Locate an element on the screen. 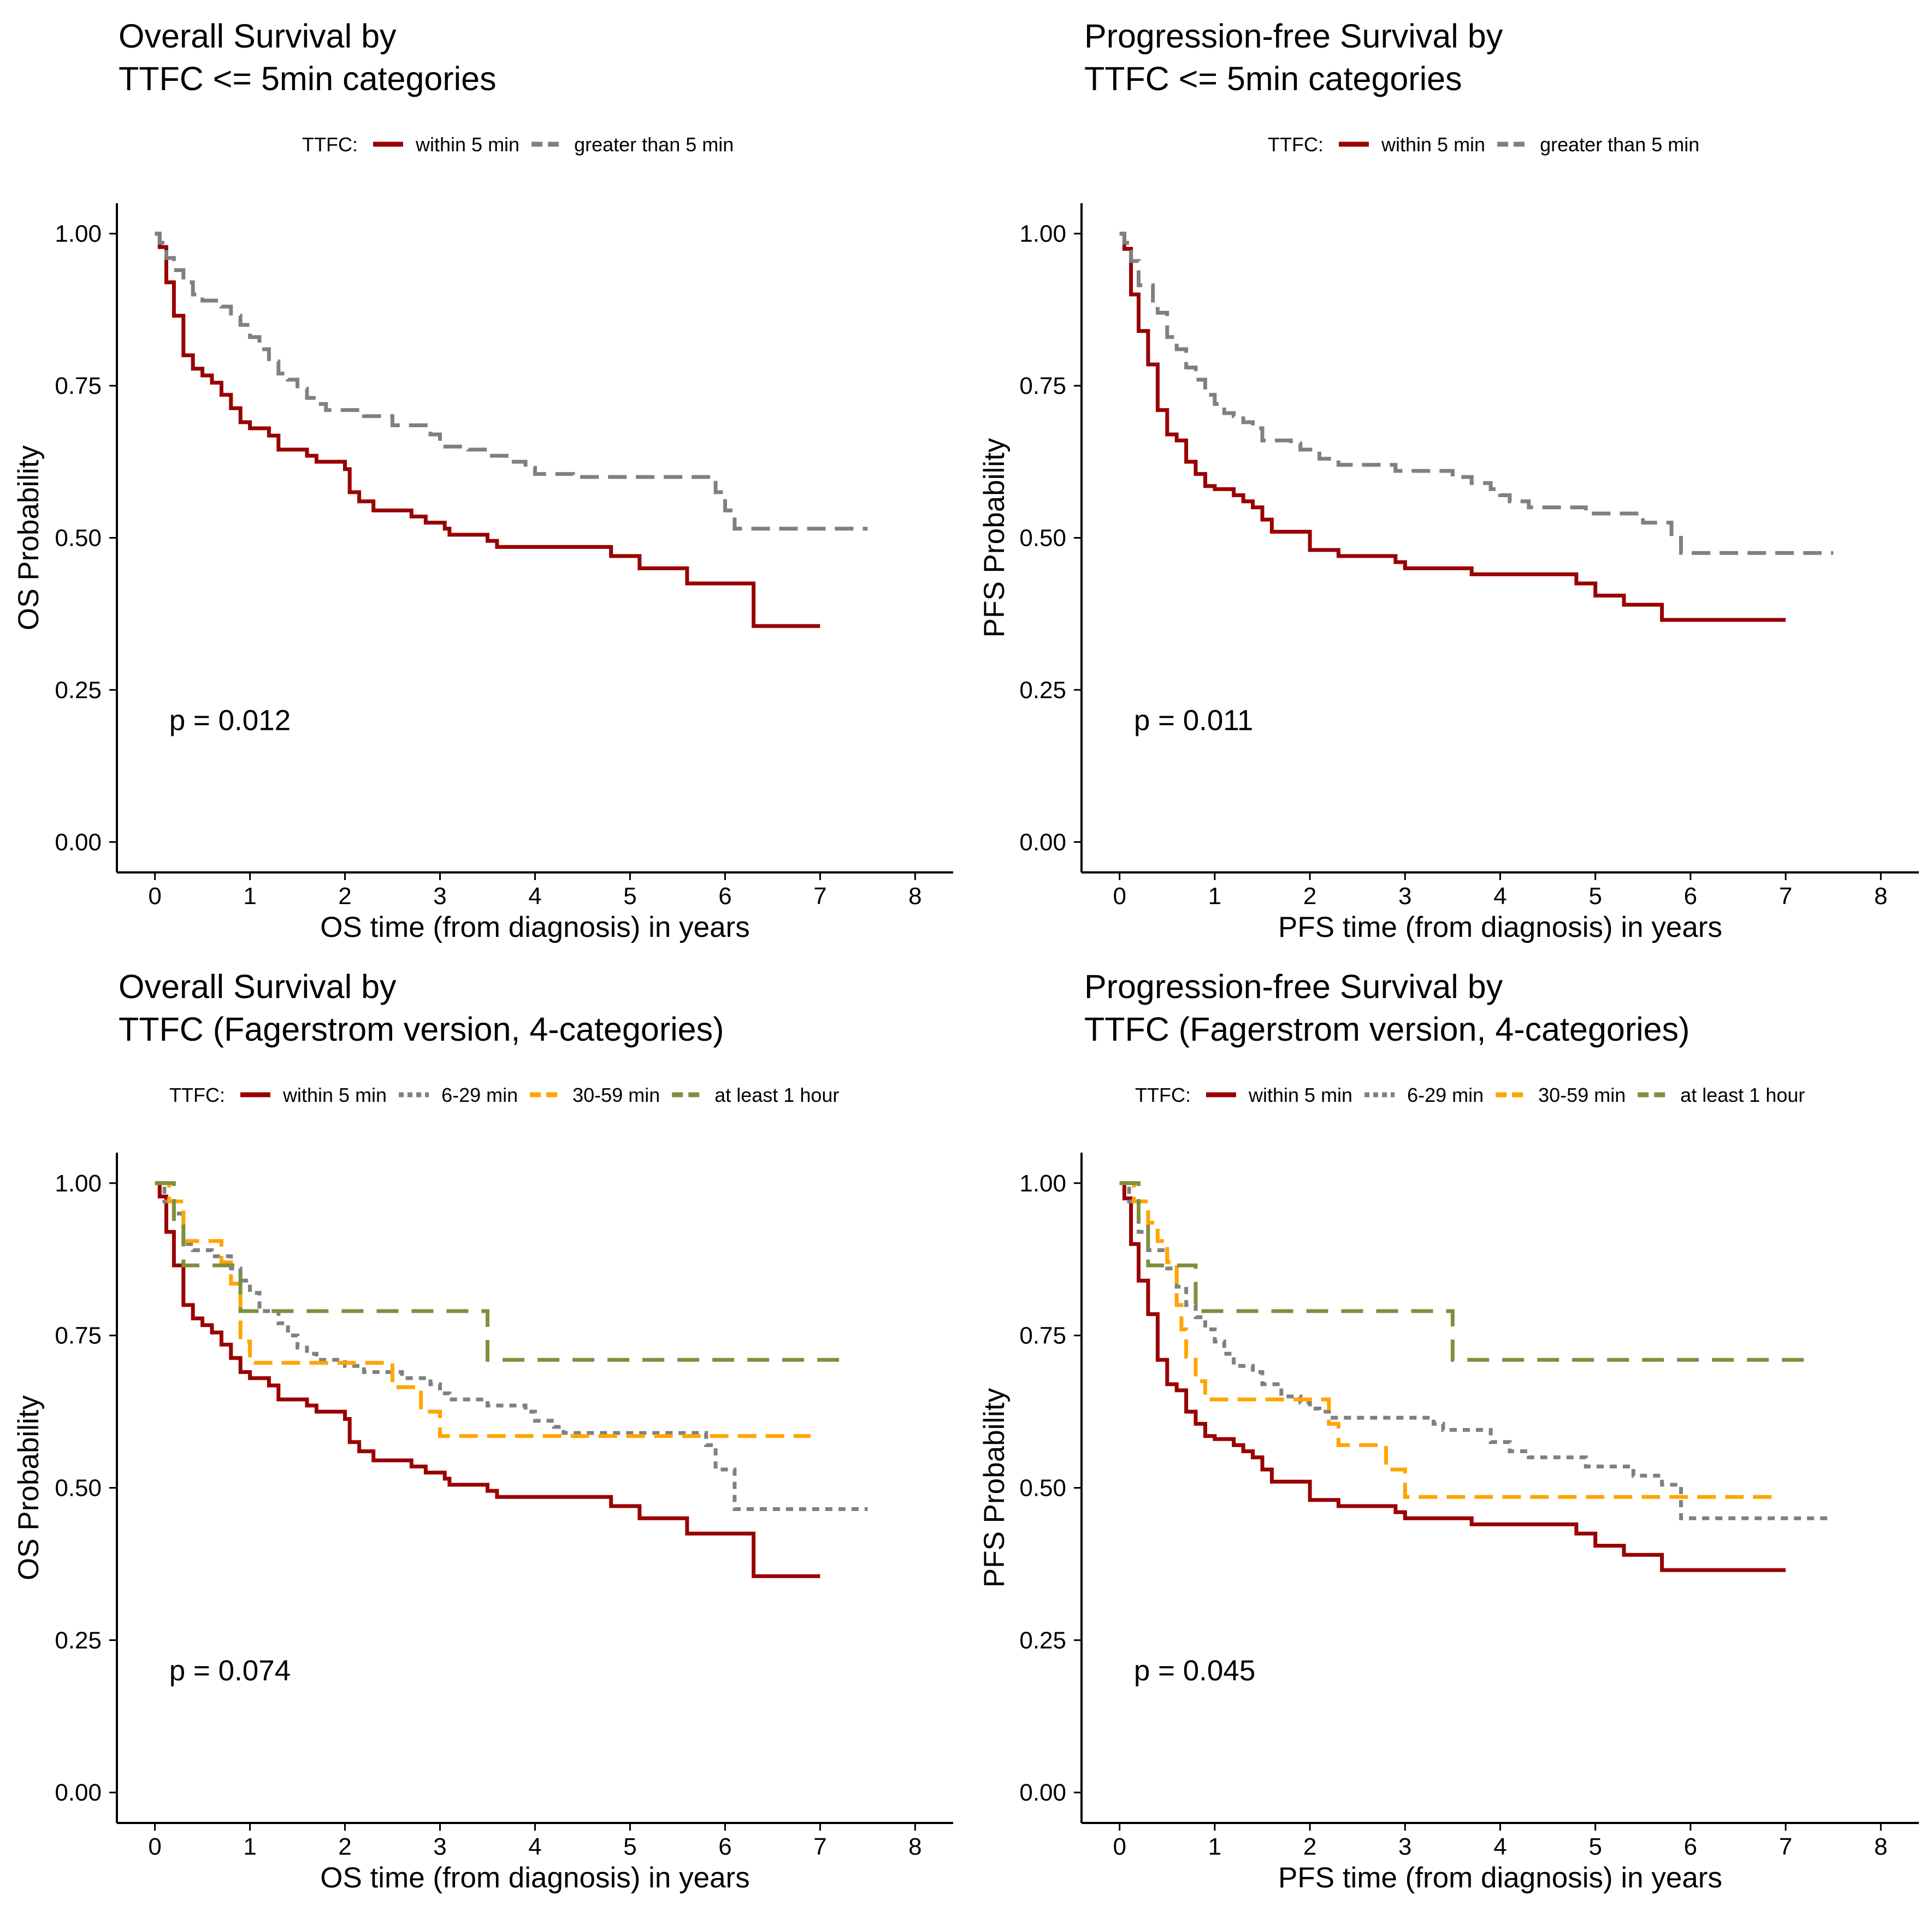 This screenshot has width=1932, height=1912. p-value: p = 0.045 is located at coordinates (1195, 1671).